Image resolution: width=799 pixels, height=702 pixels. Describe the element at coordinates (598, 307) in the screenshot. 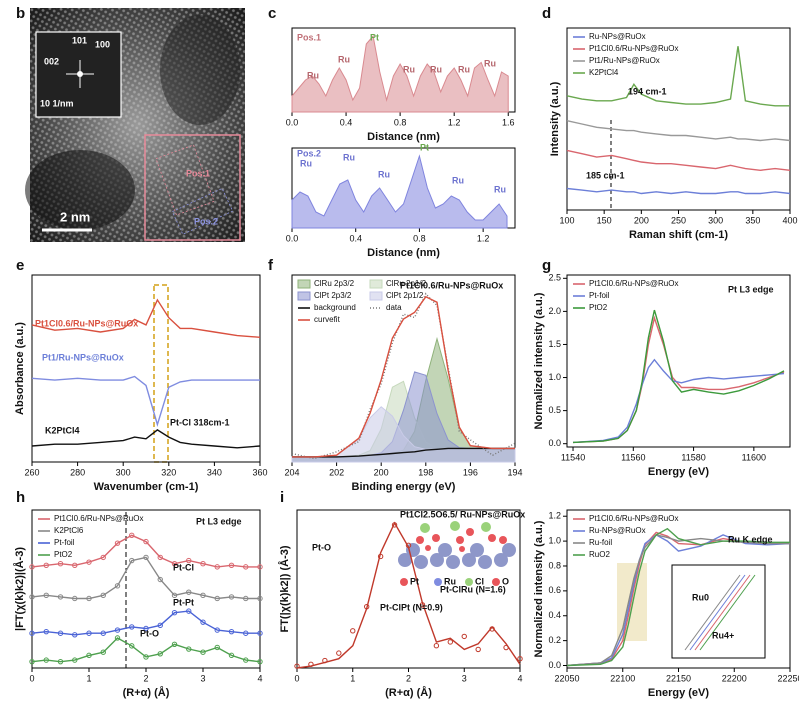

I see `legend-label: PtO2` at that location.